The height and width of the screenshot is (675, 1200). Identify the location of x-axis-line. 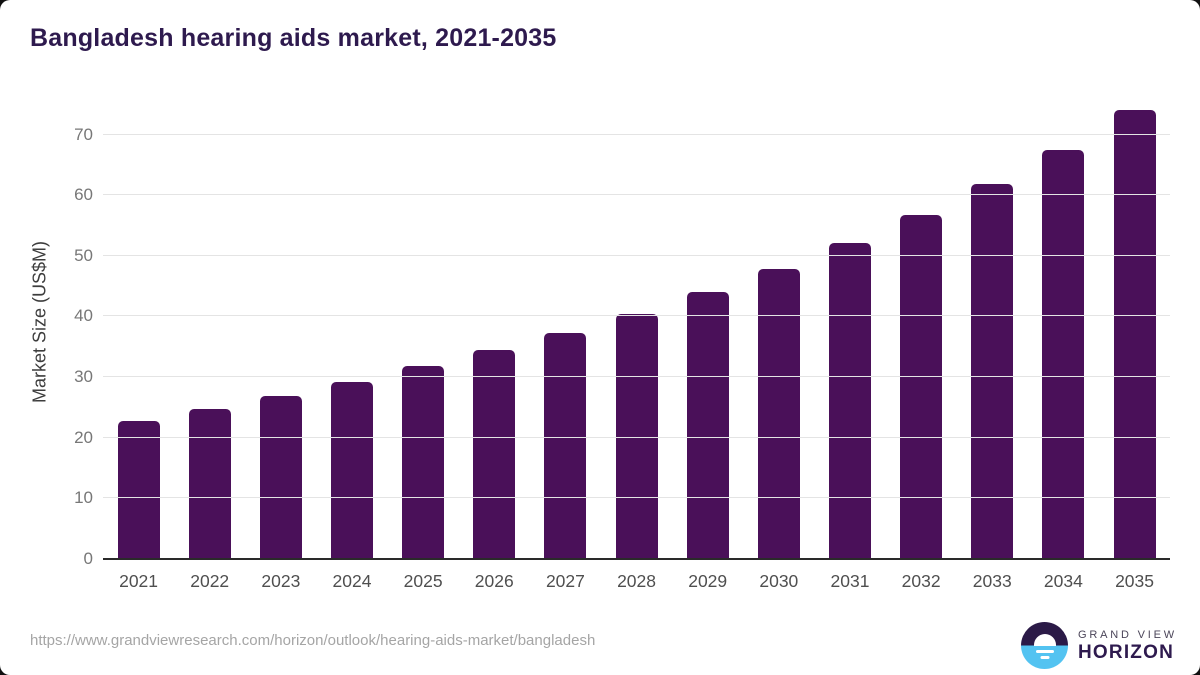
(636, 559).